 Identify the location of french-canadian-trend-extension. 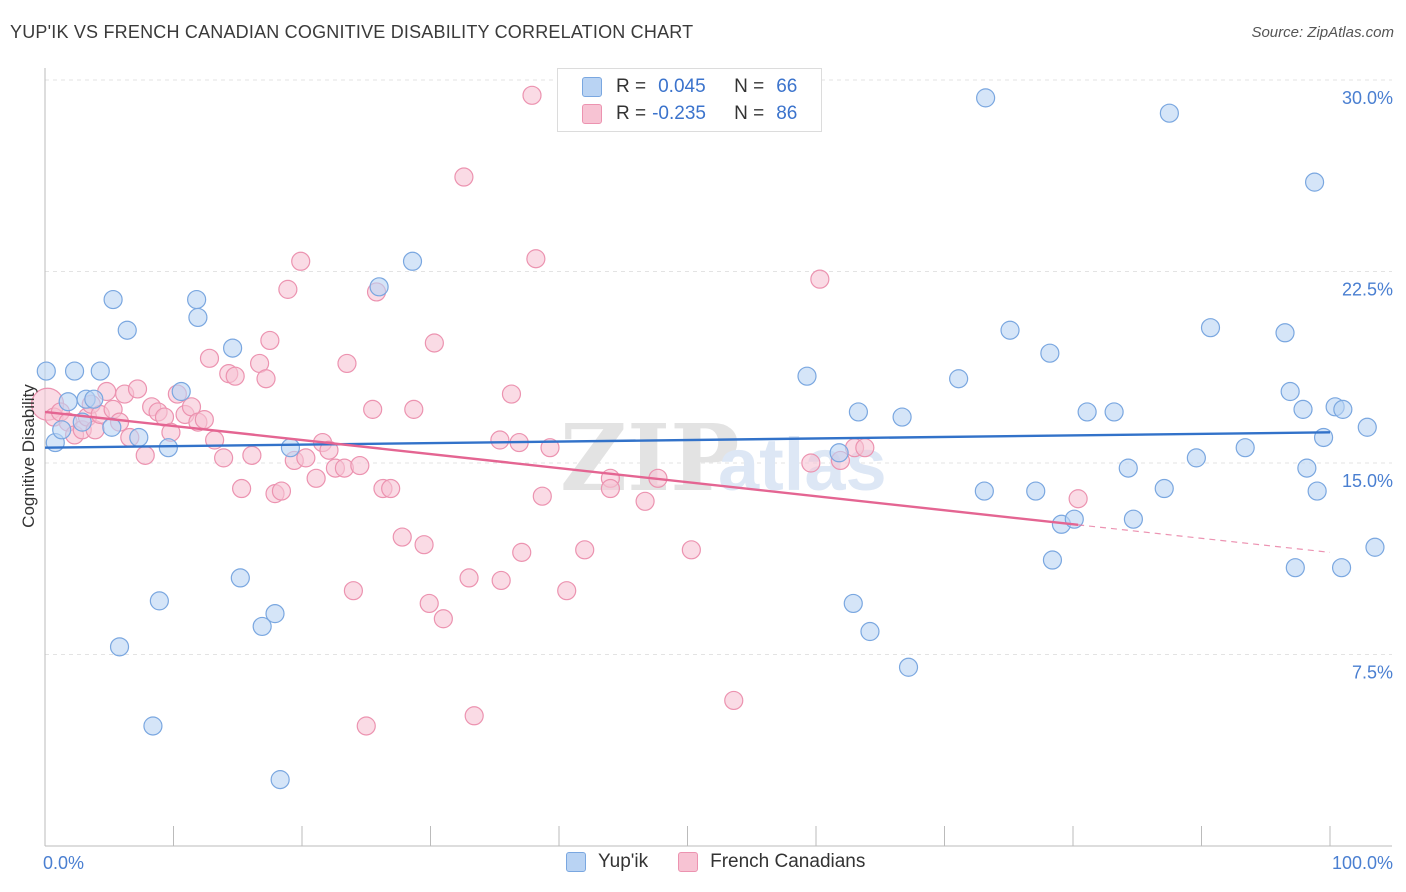
(1204, 538).